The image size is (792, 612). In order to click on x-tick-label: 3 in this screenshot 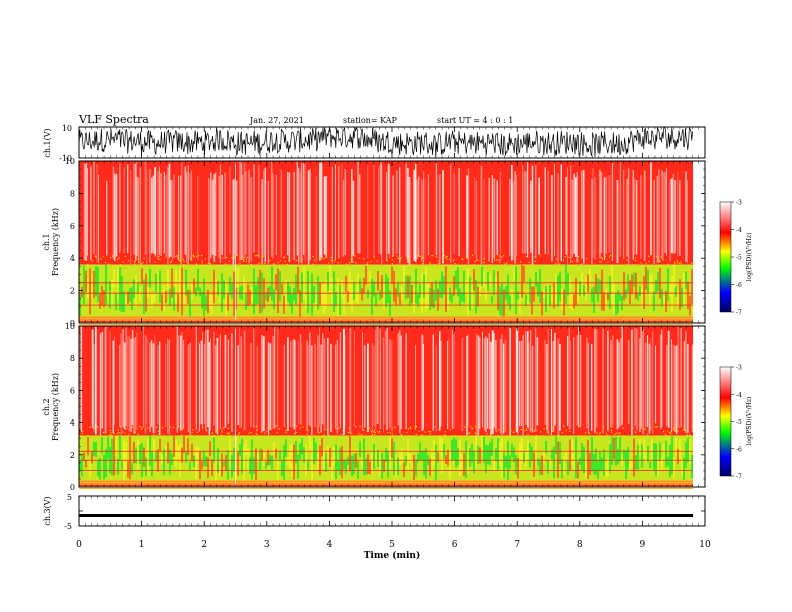, I will do `click(267, 545)`.